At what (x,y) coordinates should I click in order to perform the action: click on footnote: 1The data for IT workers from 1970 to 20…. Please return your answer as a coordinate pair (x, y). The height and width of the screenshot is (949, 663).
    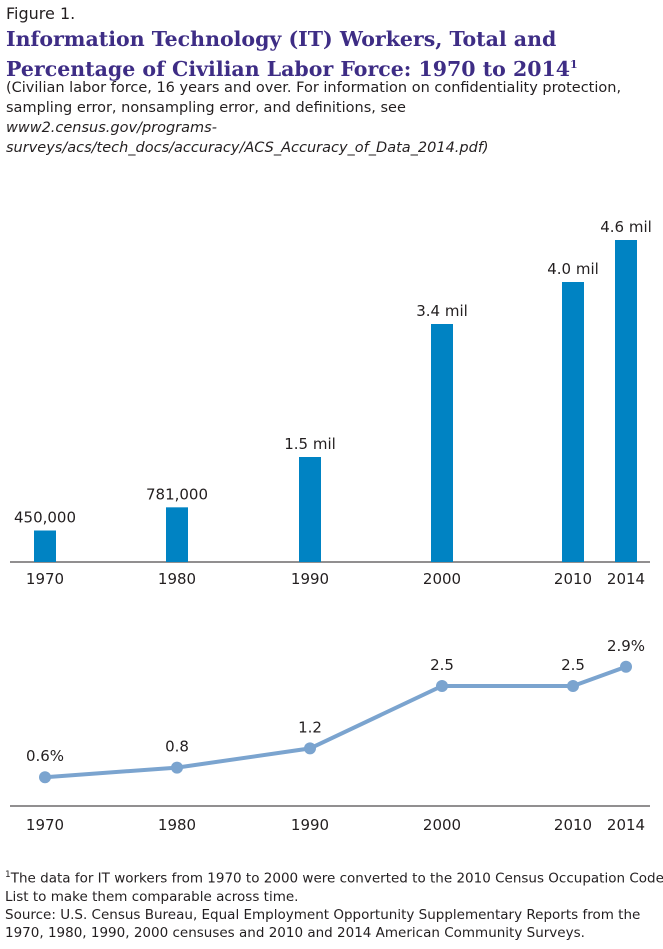
    Looking at the image, I should click on (334, 886).